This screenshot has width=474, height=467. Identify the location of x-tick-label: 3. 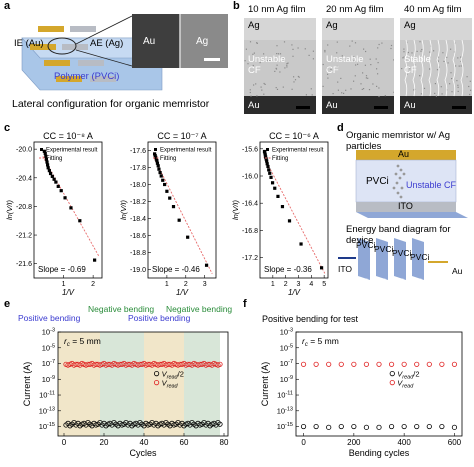
(205, 284).